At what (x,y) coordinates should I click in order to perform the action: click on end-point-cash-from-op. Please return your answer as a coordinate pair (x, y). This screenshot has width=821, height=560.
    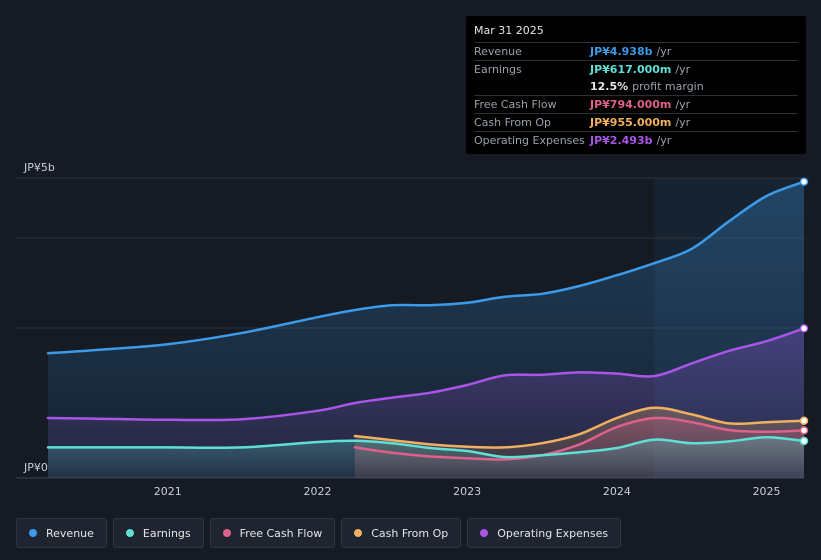
    Looking at the image, I should click on (804, 420).